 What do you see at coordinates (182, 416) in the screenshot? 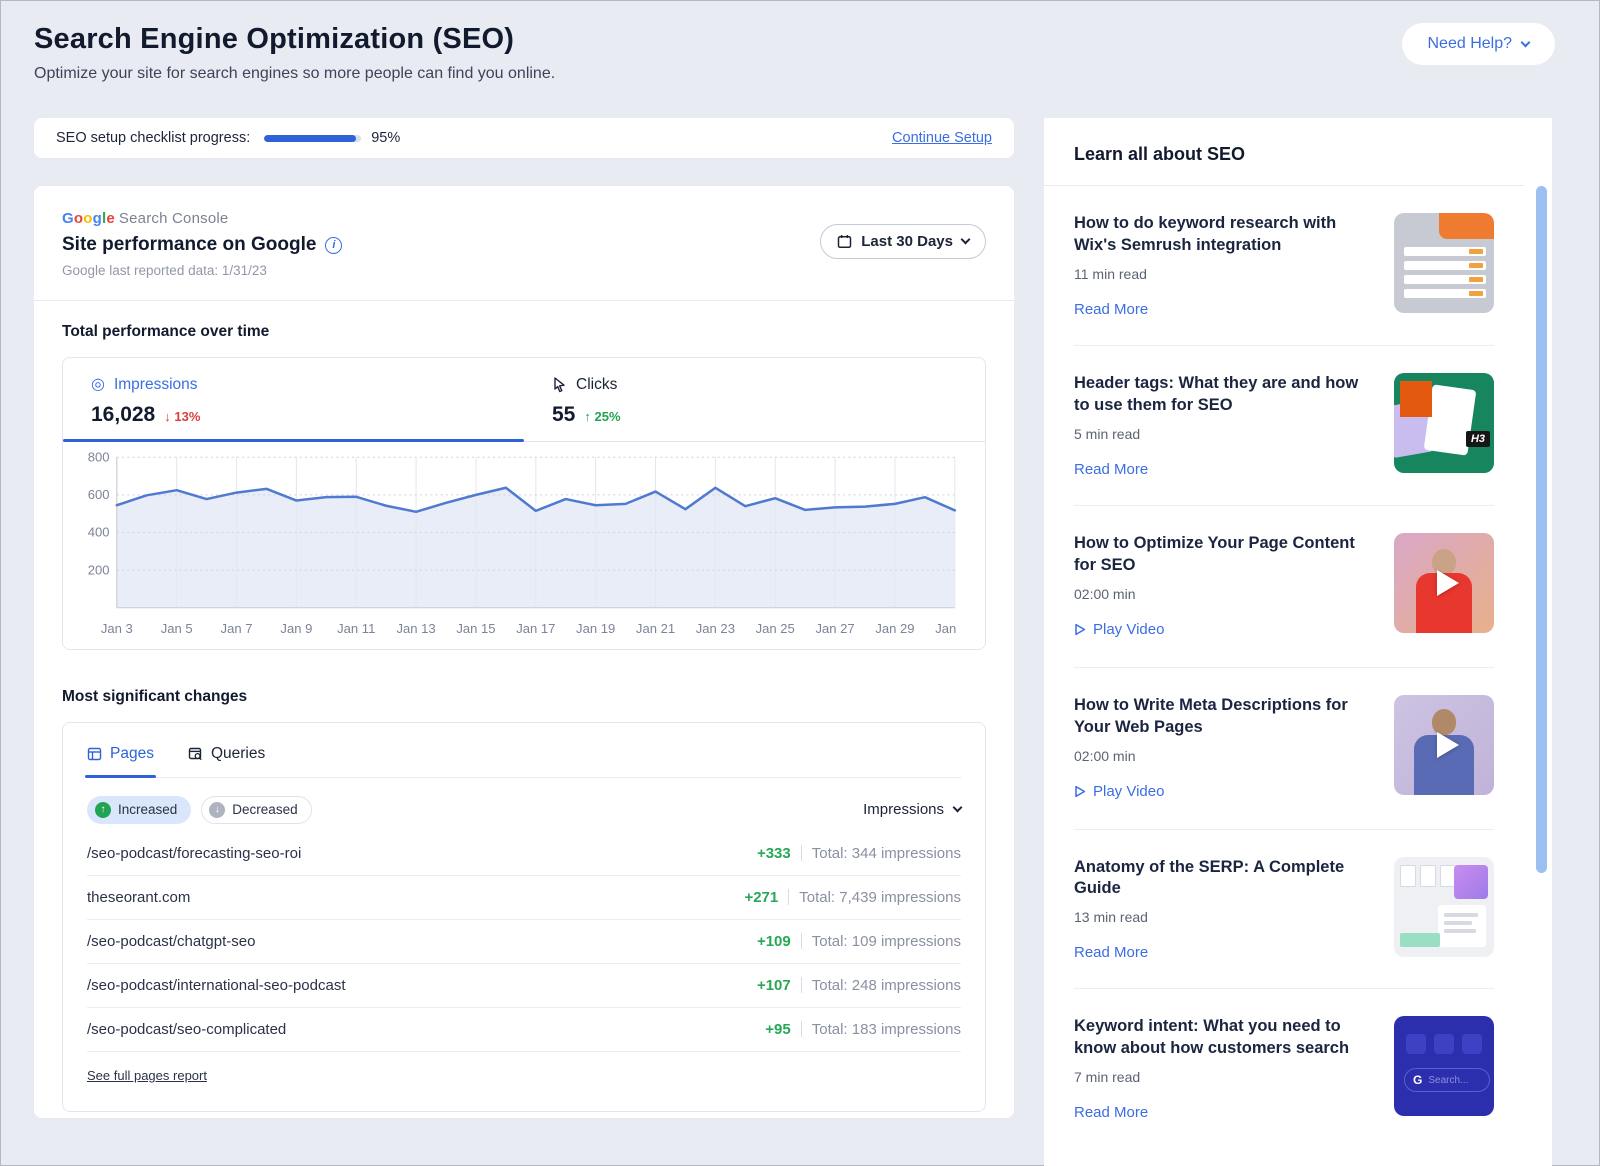
I see `impressions-delta: ↓ 13%` at bounding box center [182, 416].